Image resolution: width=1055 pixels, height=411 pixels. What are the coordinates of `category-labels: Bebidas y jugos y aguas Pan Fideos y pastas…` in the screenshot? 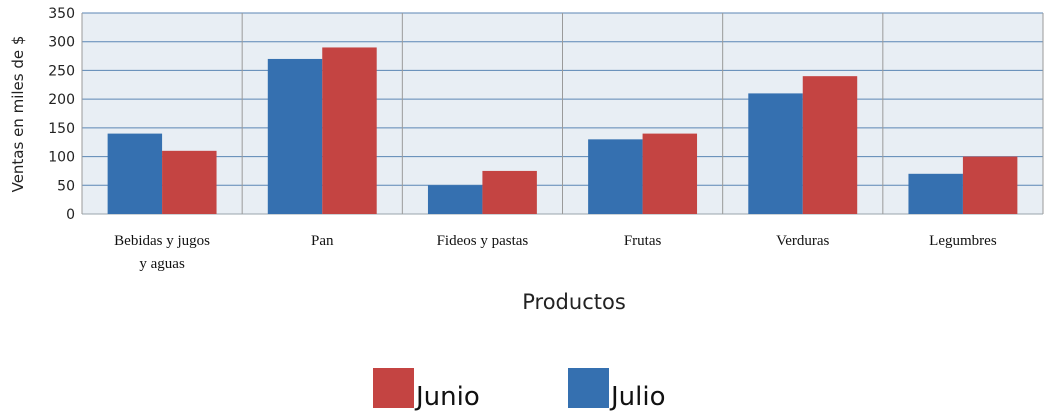 It's located at (555, 252).